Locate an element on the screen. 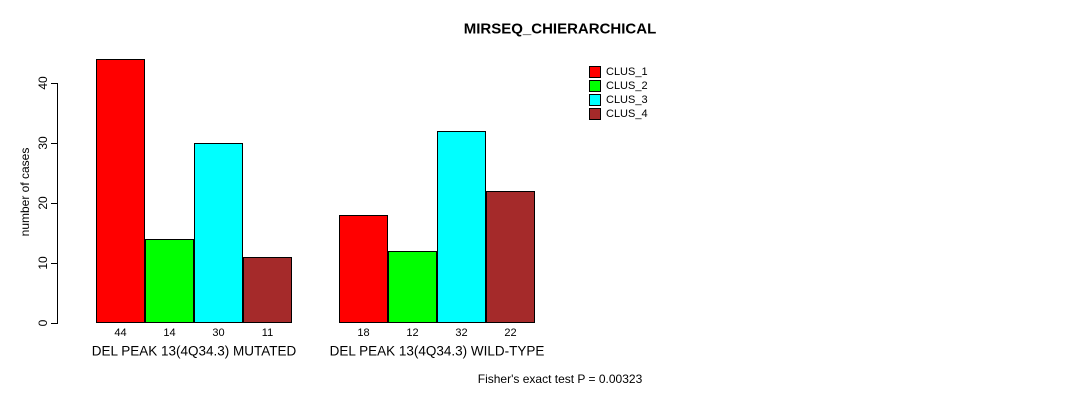  bar-clus_3-wild-type is located at coordinates (461, 227).